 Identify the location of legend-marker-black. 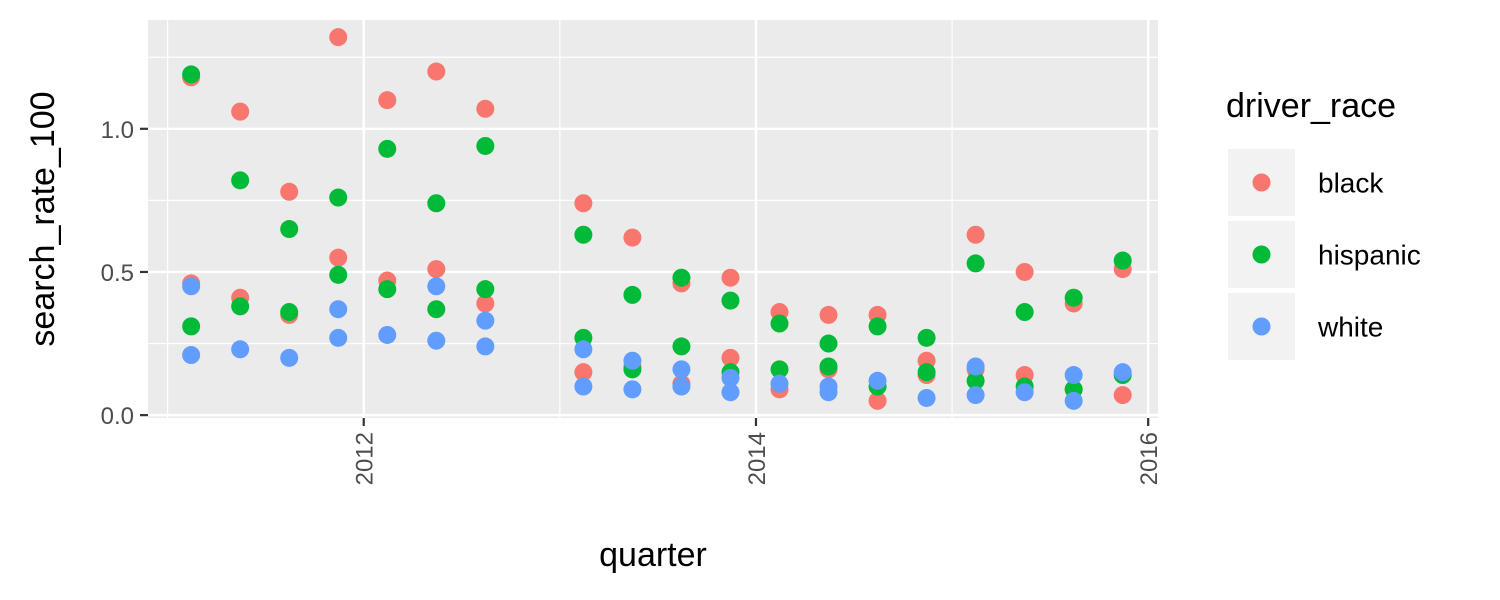
(1261, 182).